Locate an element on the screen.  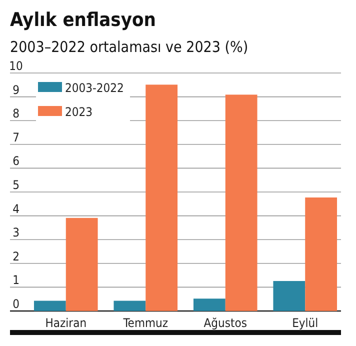
y-tick-label: 8 is located at coordinates (16, 113).